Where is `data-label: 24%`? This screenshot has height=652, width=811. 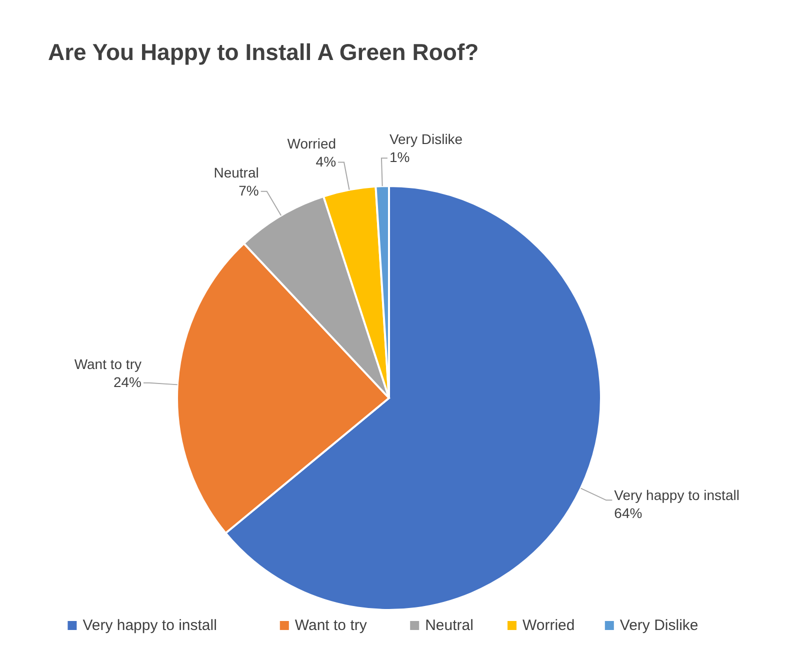 data-label: 24% is located at coordinates (127, 382).